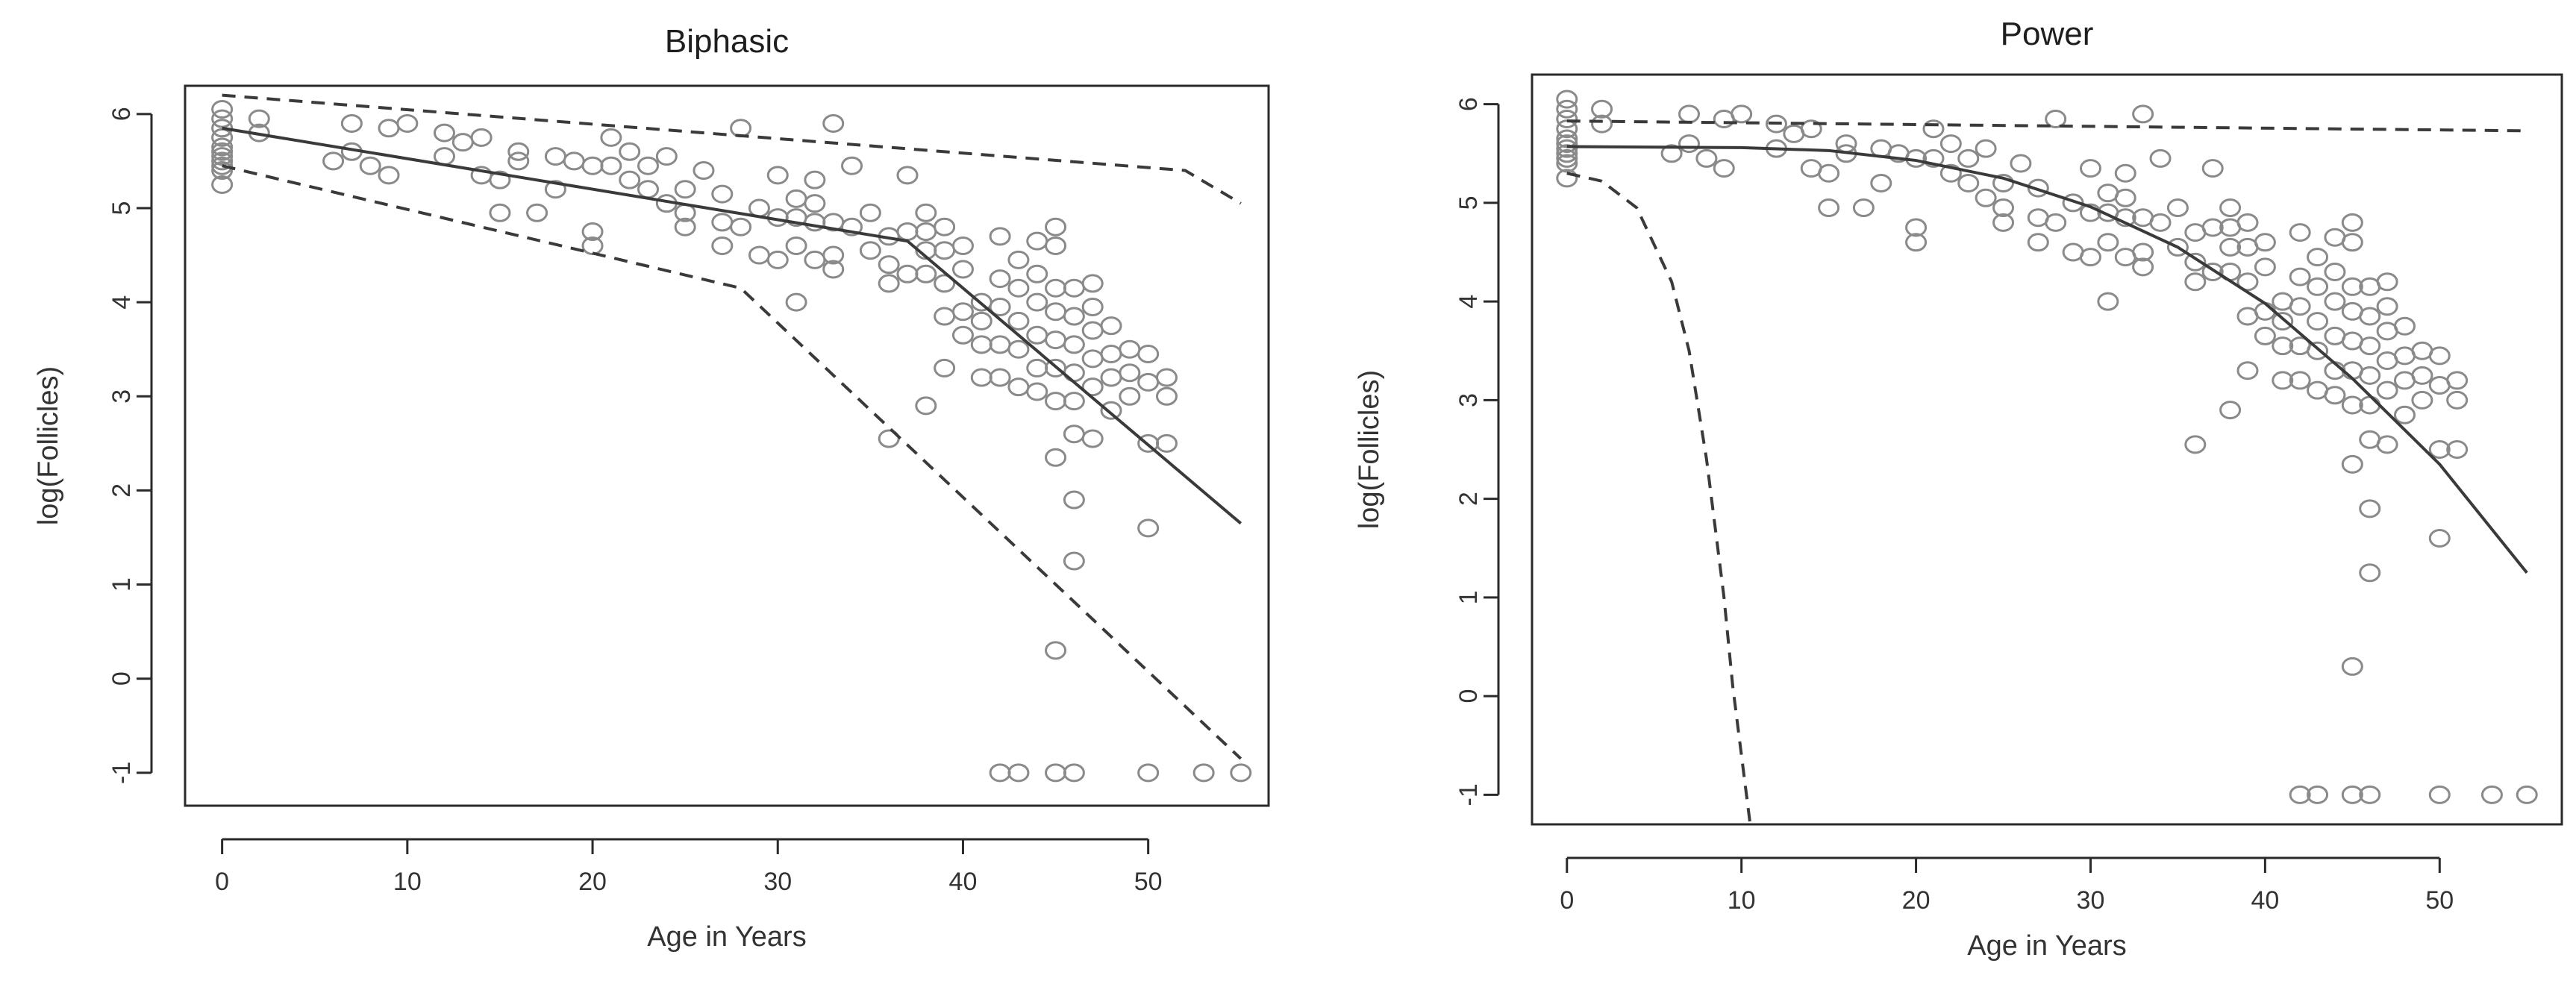 The image size is (2576, 984). What do you see at coordinates (2047, 34) in the screenshot?
I see `chart-1-title: Power` at bounding box center [2047, 34].